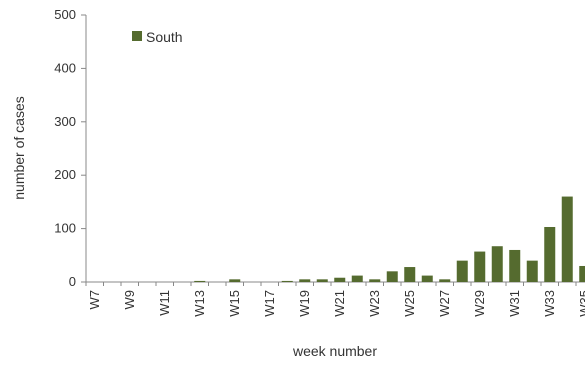 The width and height of the screenshot is (585, 366). I want to click on x-tick-label: W17, so click(269, 303).